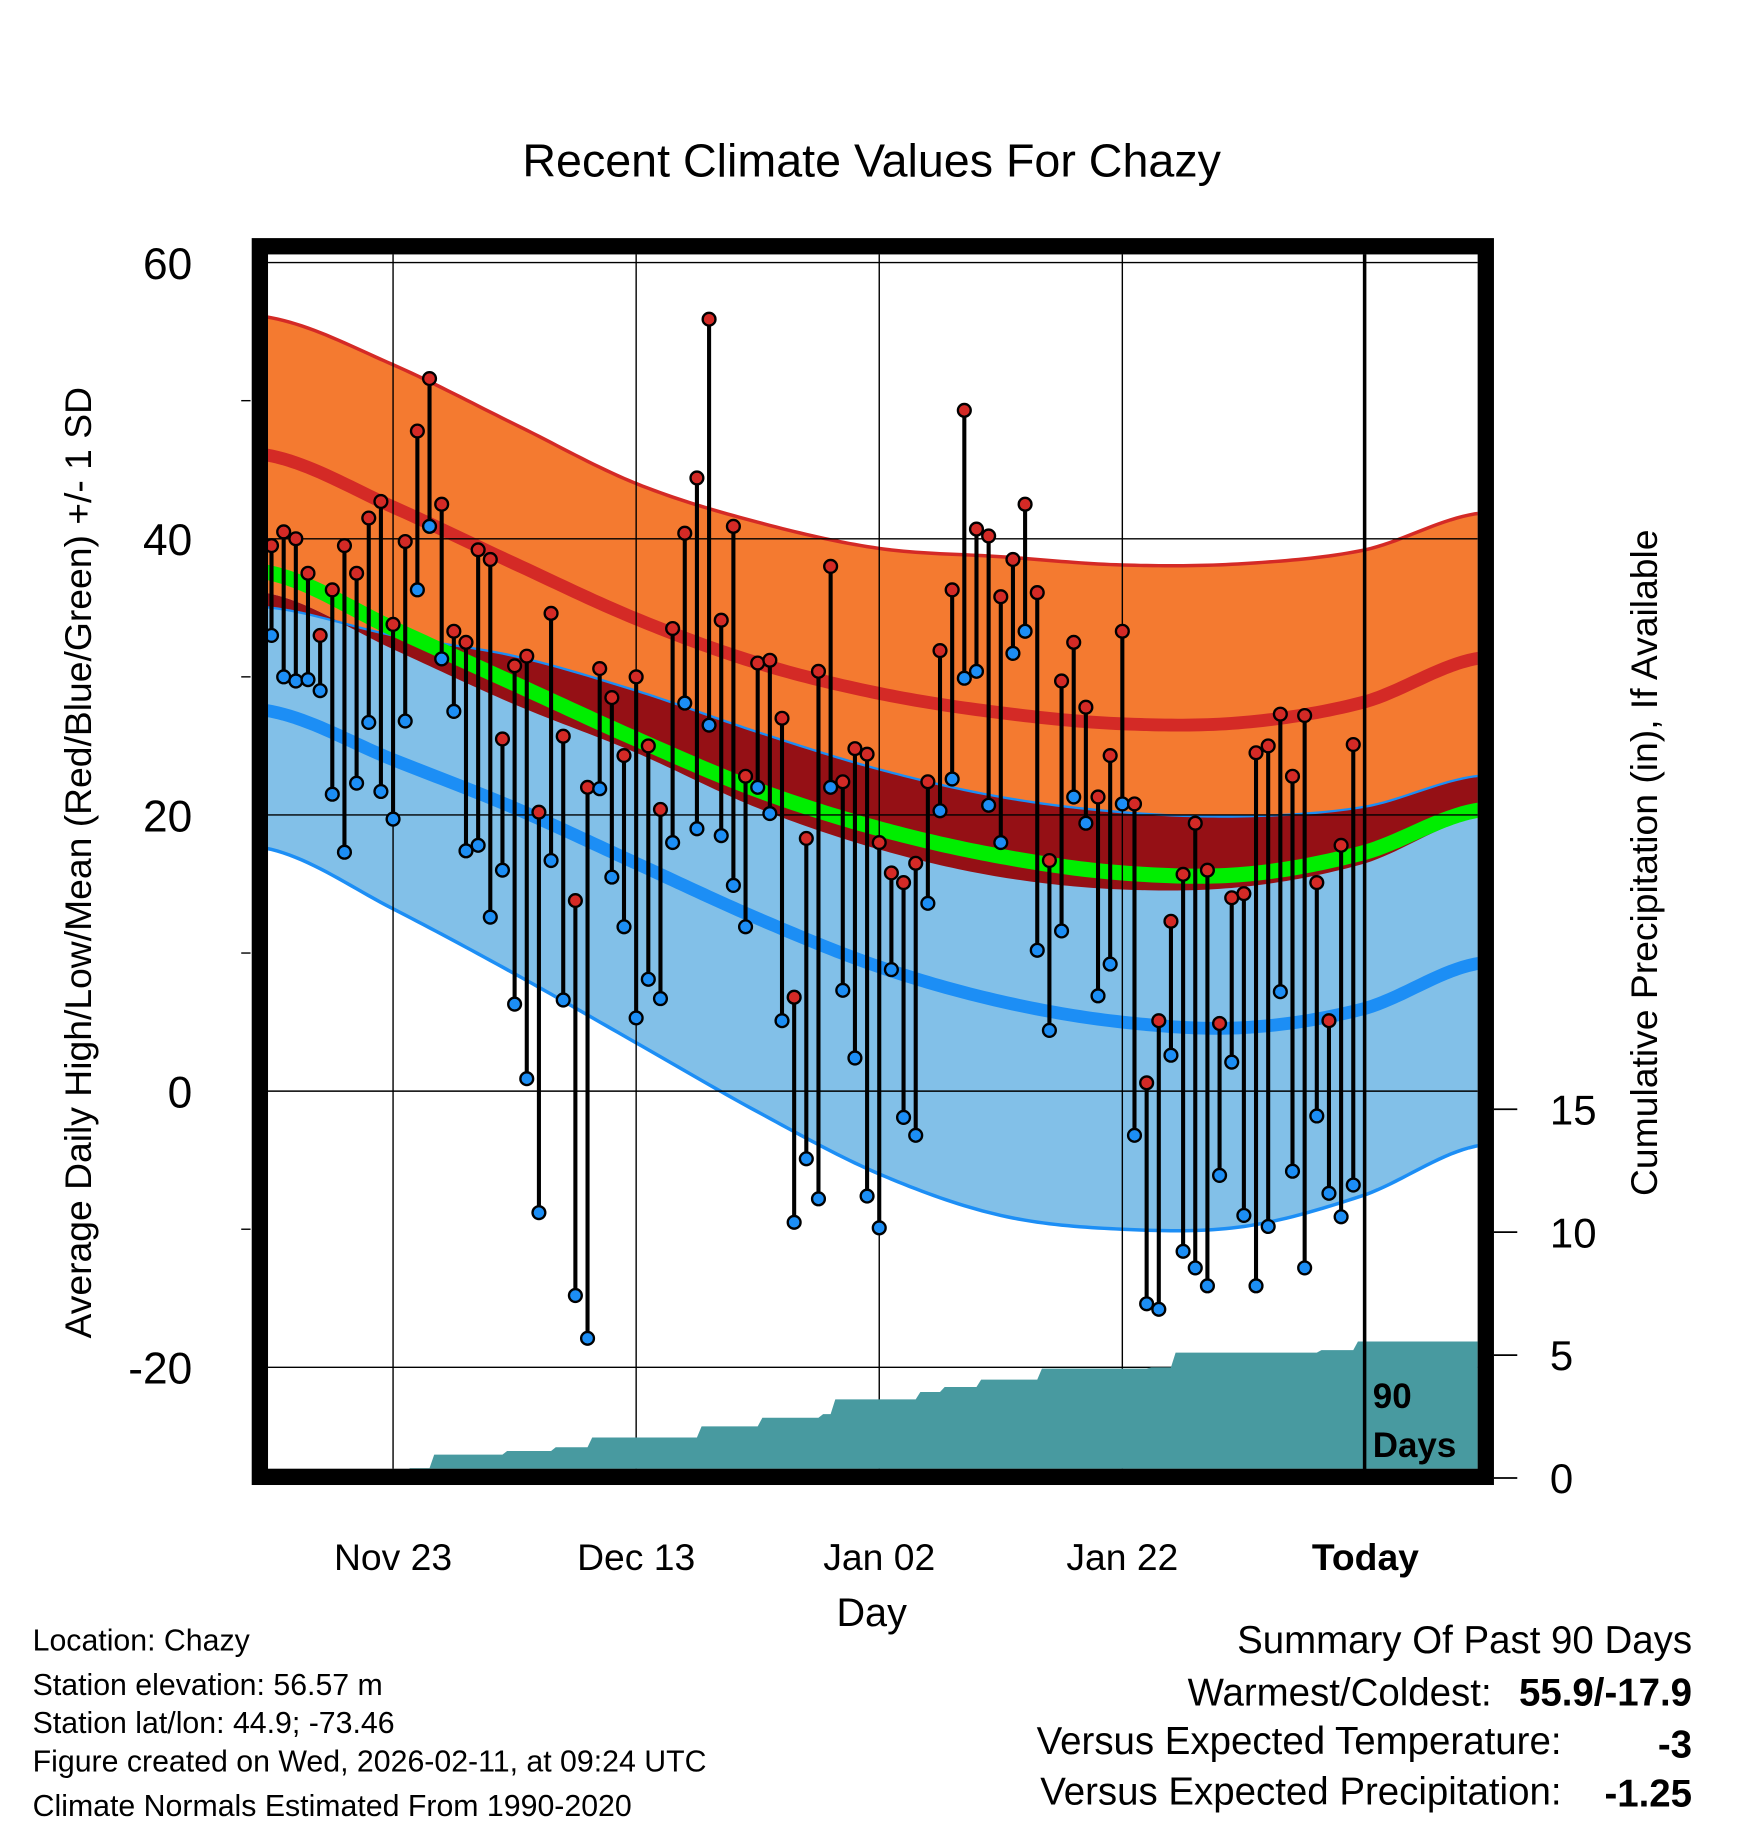 The image size is (1748, 1828). What do you see at coordinates (1561, 1478) in the screenshot?
I see `y2-tick-label: 0` at bounding box center [1561, 1478].